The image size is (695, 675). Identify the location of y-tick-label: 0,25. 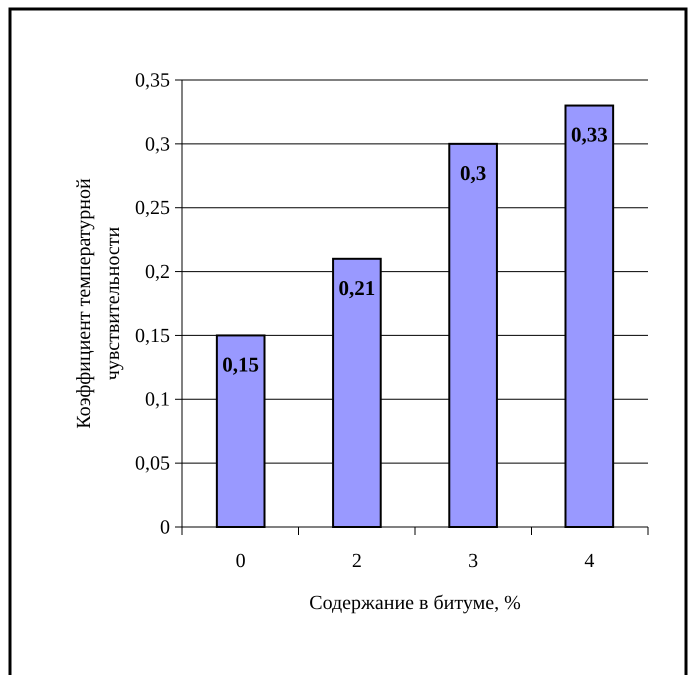
(152, 208).